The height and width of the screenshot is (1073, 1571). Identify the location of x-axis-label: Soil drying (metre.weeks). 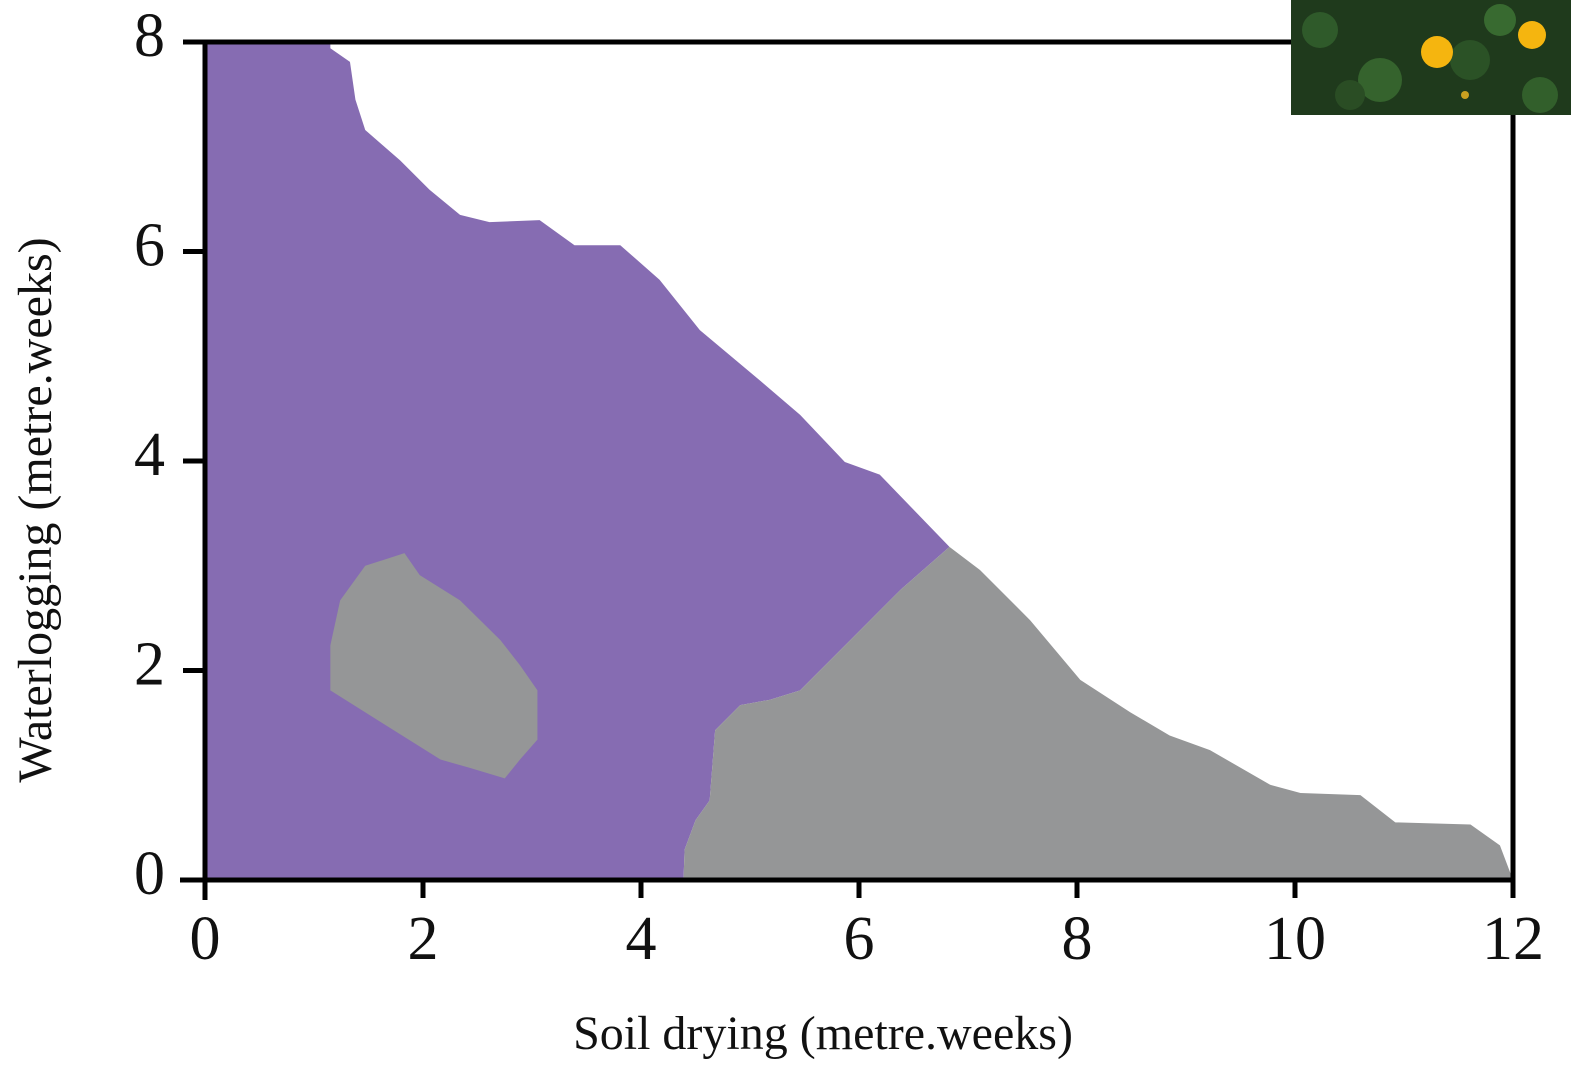
(823, 1033).